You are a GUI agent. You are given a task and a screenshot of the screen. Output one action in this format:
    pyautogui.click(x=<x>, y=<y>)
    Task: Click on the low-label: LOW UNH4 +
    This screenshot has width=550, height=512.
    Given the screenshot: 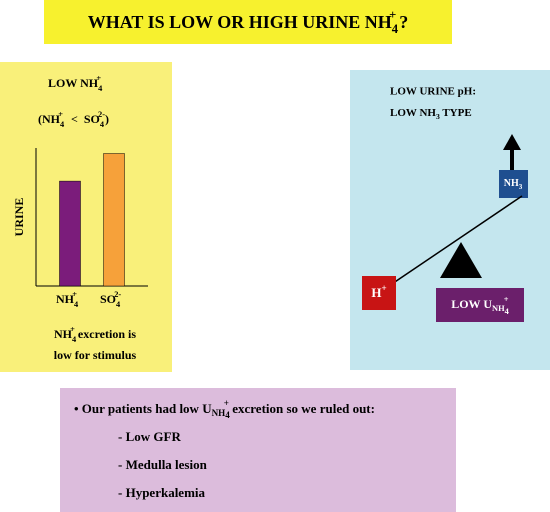 What is the action you would take?
    pyautogui.click(x=480, y=305)
    